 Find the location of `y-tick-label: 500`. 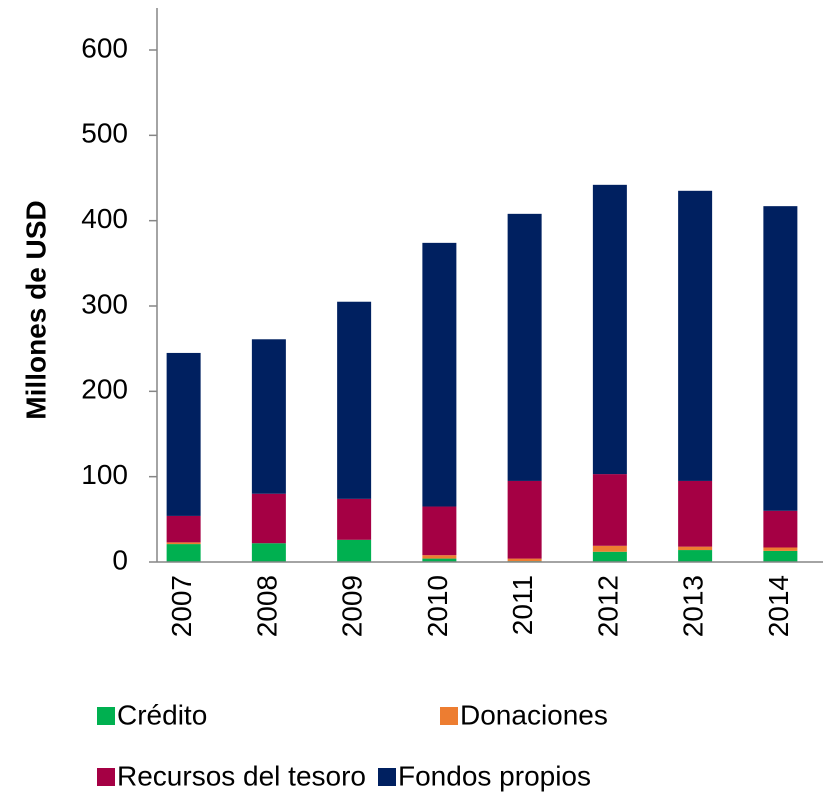

y-tick-label: 500 is located at coordinates (104, 133).